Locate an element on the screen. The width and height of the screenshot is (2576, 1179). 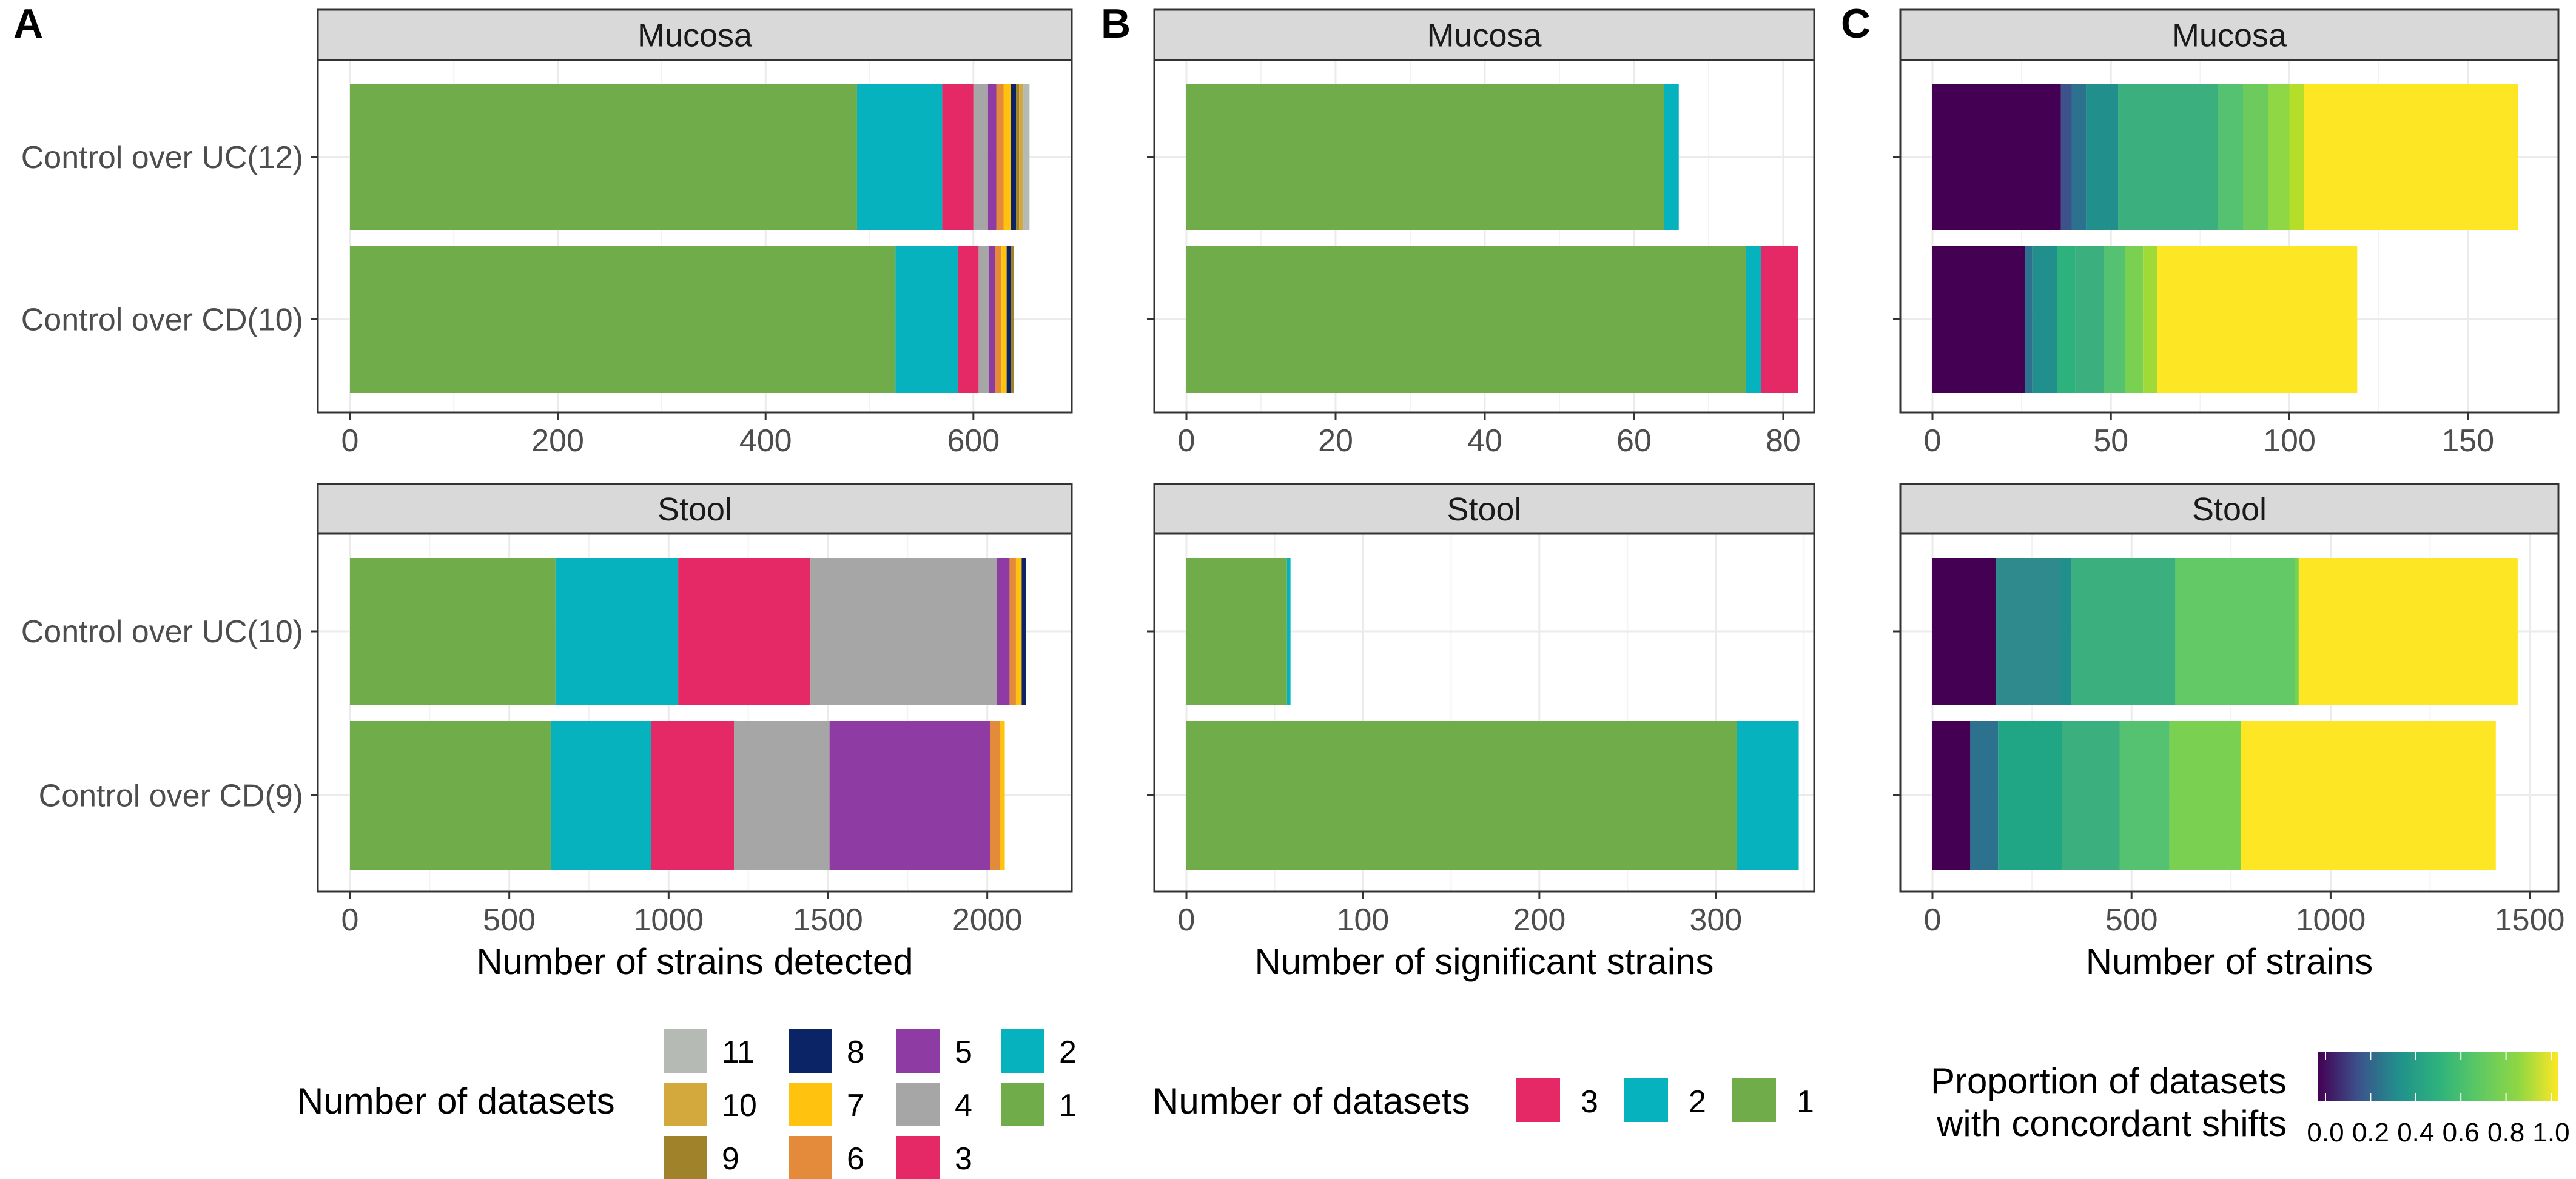
bar-segment-0.11 is located at coordinates (1984, 795).